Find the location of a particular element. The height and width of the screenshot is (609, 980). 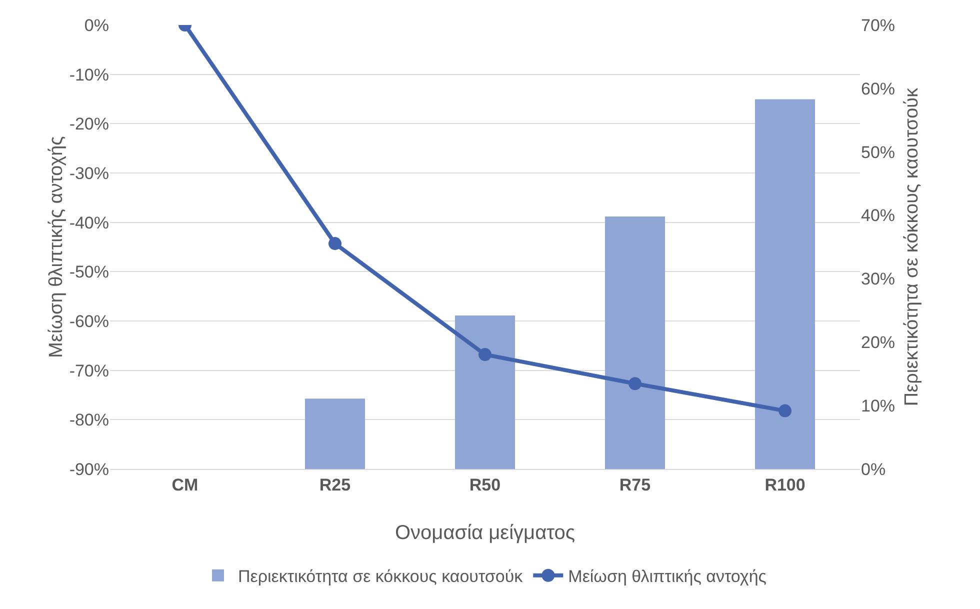

legend-label: Μείωση θλιπτικής αντοχής is located at coordinates (667, 576).